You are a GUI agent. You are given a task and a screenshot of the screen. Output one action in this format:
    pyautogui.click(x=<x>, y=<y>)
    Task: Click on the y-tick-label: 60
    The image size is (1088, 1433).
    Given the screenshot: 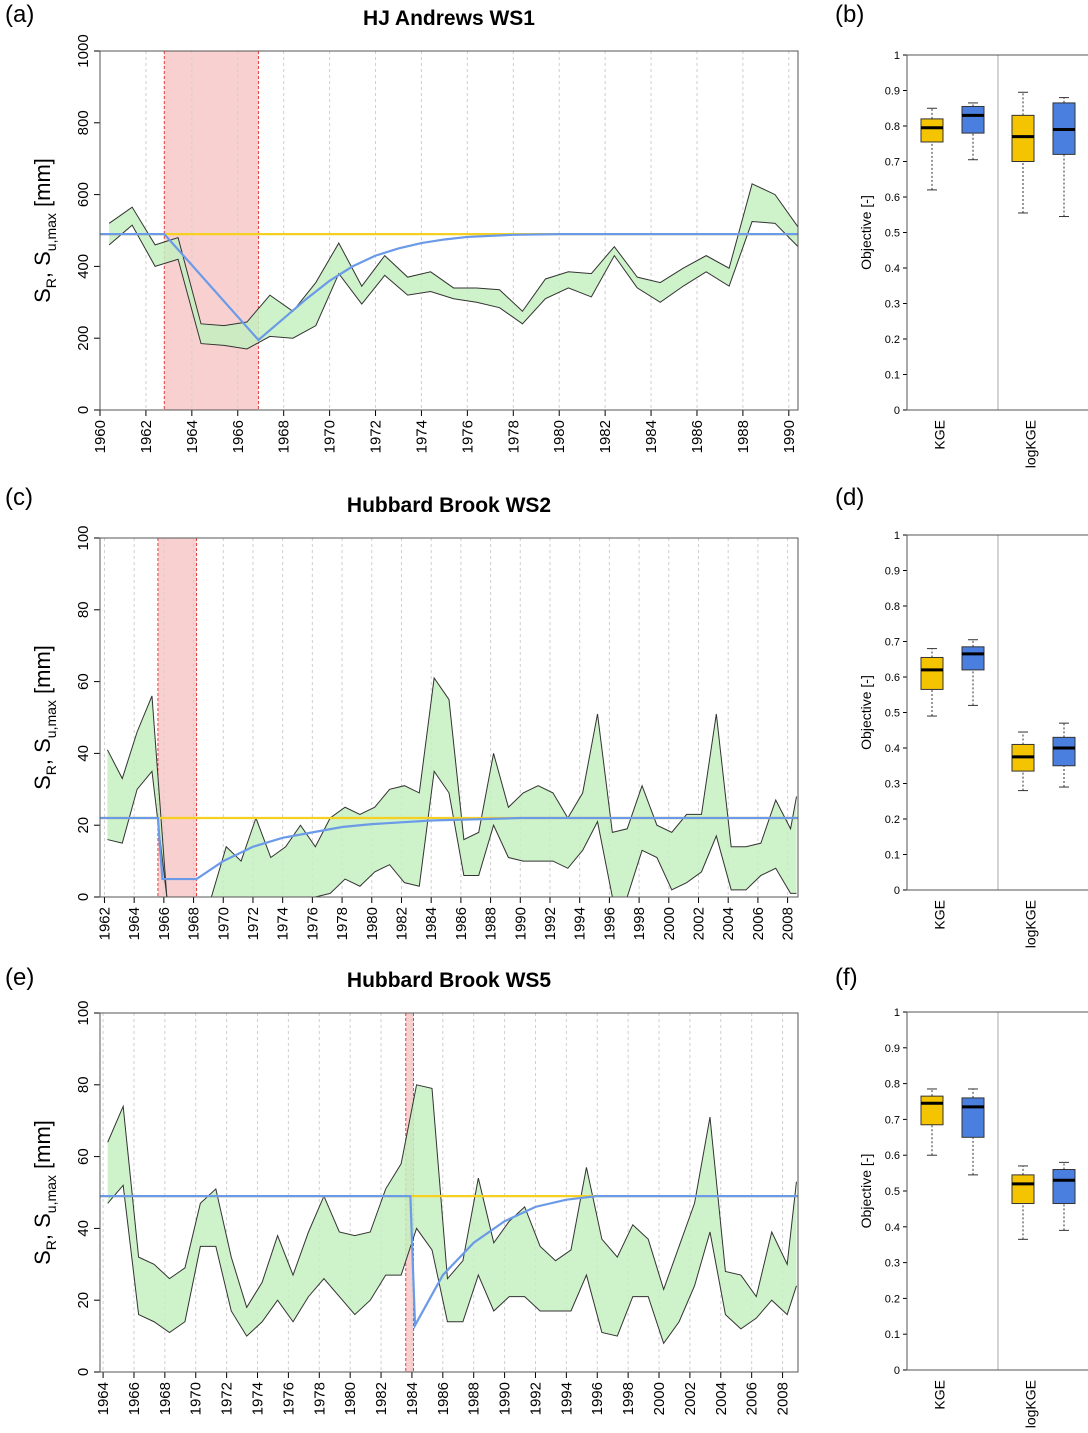 What is the action you would take?
    pyautogui.click(x=83, y=1156)
    